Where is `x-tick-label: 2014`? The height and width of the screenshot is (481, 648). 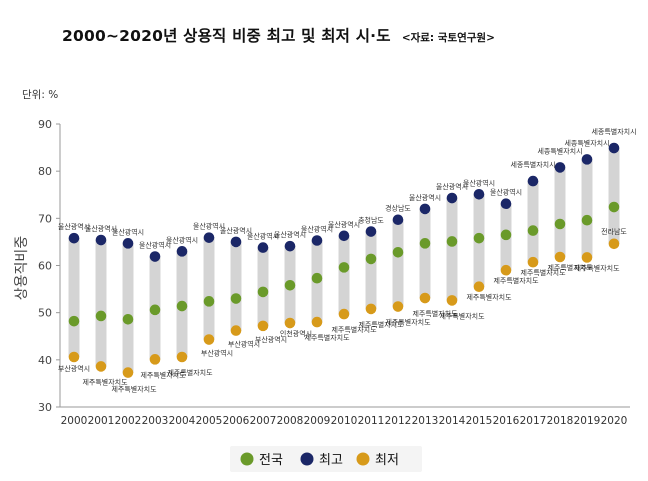
x-tick-label: 2014 is located at coordinates (452, 421).